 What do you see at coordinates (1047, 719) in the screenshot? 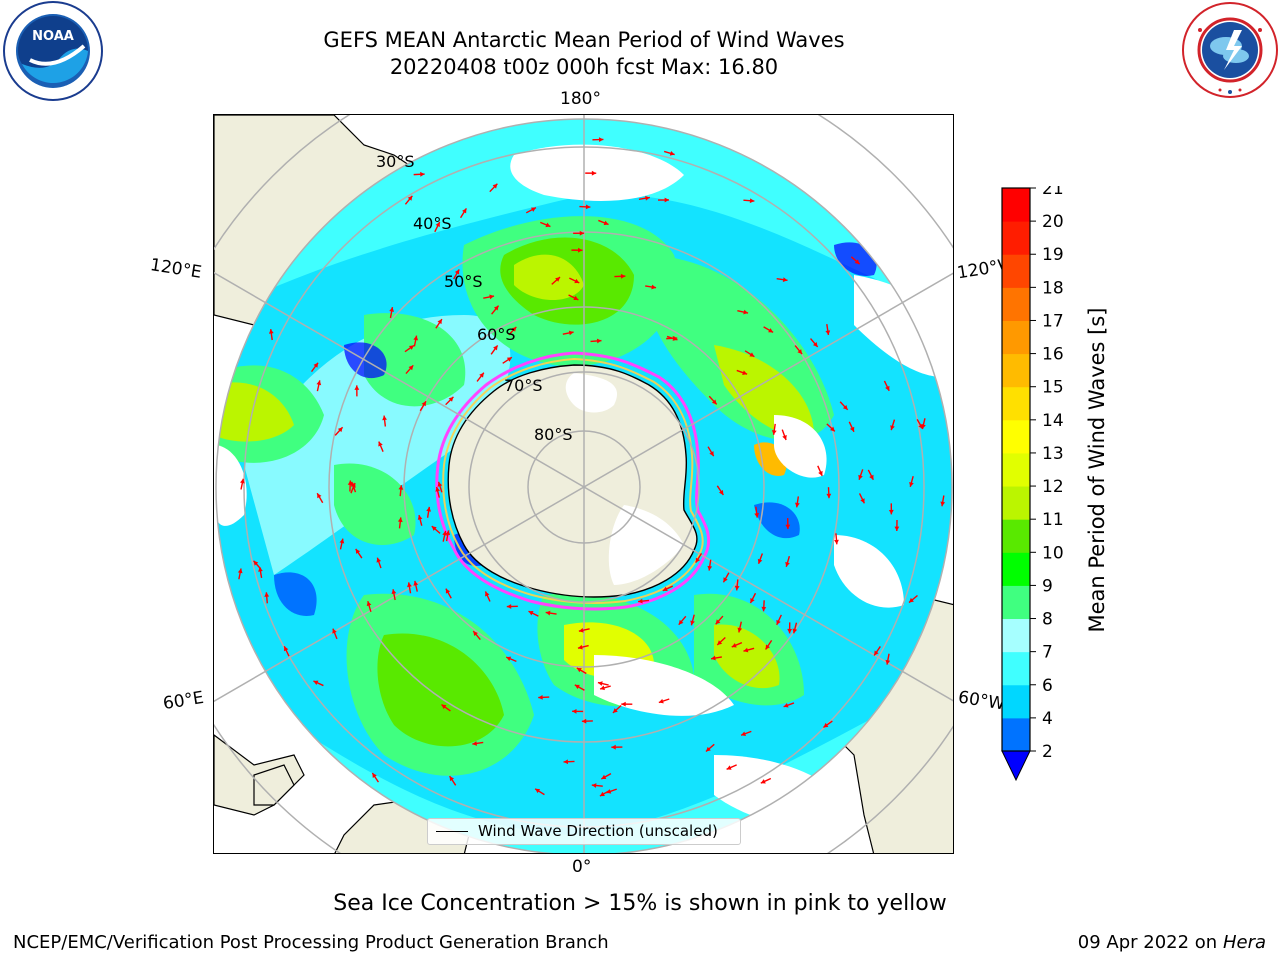
I see `colorbar-tick-label: 4` at bounding box center [1047, 719].